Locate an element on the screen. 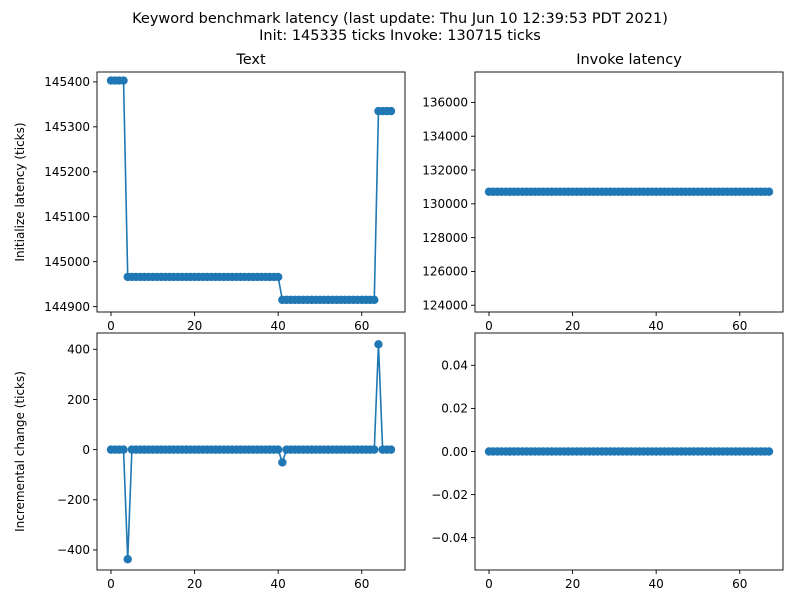  subplot-title: Text is located at coordinates (250, 60).